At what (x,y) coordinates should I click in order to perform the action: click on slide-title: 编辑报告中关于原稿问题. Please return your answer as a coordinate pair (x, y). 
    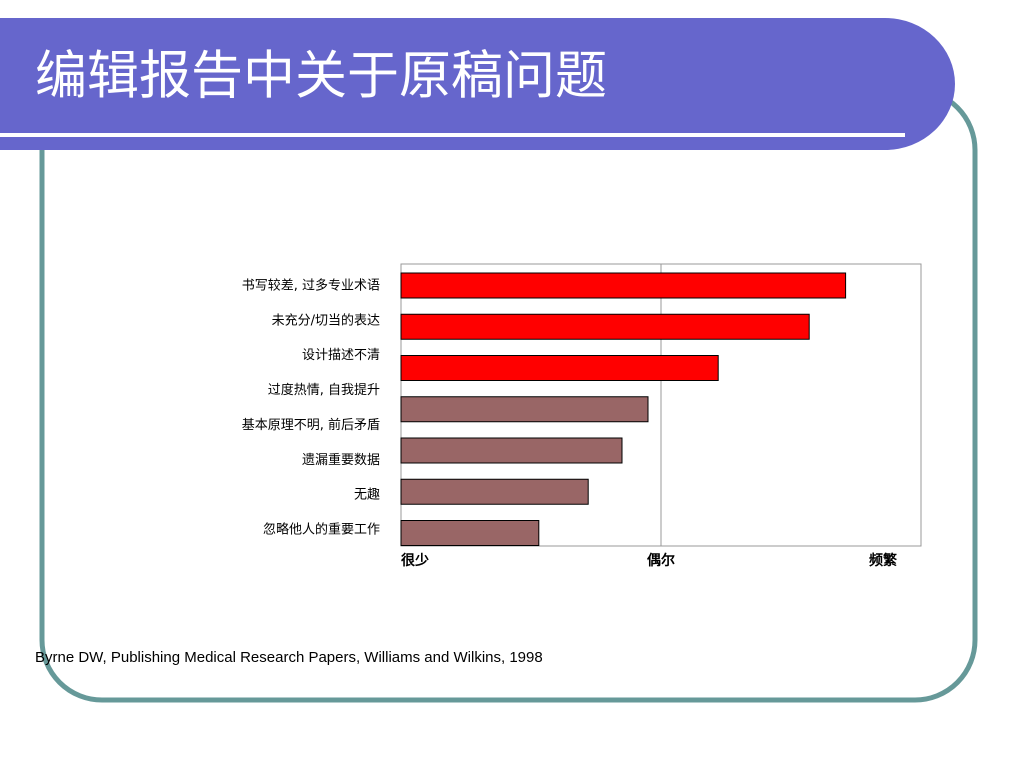
    Looking at the image, I should click on (321, 77).